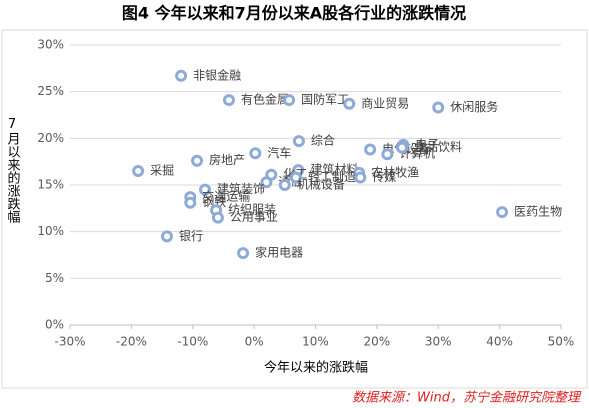 The height and width of the screenshot is (408, 589). I want to click on point-label: 传媒, so click(384, 176).